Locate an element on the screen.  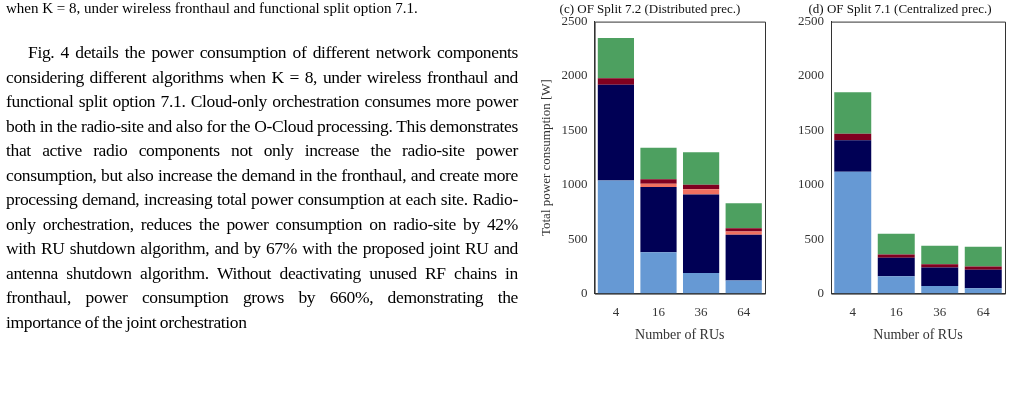
text: when K = 8, under wireless fronthaul and functional split option 7.1. is located at coordinates (212, 8).